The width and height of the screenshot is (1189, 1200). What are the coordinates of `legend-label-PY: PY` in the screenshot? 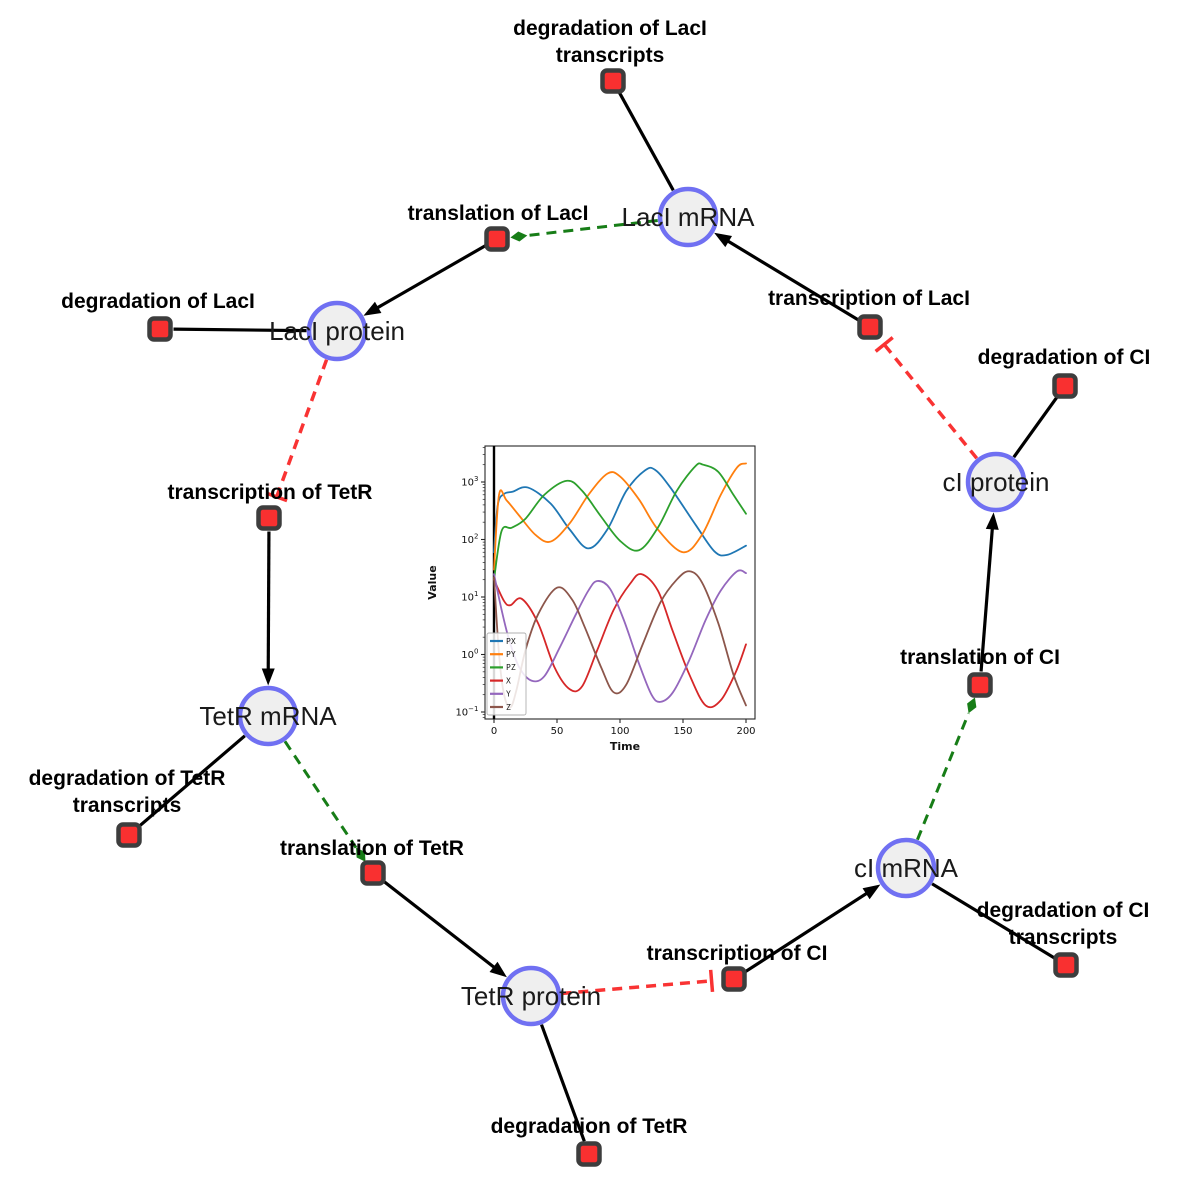 It's located at (511, 654).